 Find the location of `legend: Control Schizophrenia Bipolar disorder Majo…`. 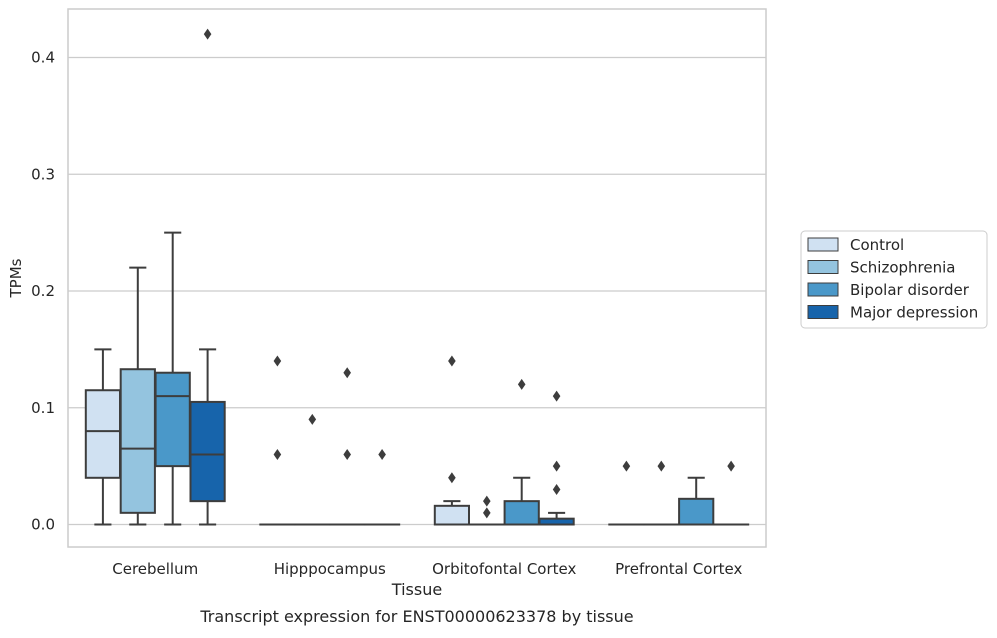

legend: Control Schizophrenia Bipolar disorder Majo… is located at coordinates (894, 279).